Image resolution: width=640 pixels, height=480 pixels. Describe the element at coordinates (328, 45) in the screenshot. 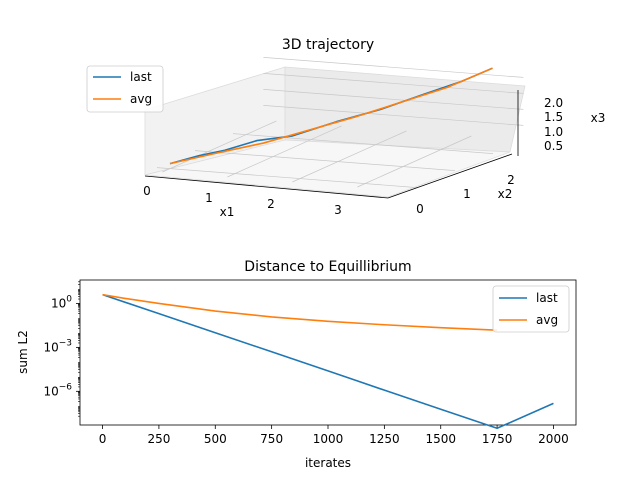

I see `chart-title-3d: 3D trajectory` at that location.